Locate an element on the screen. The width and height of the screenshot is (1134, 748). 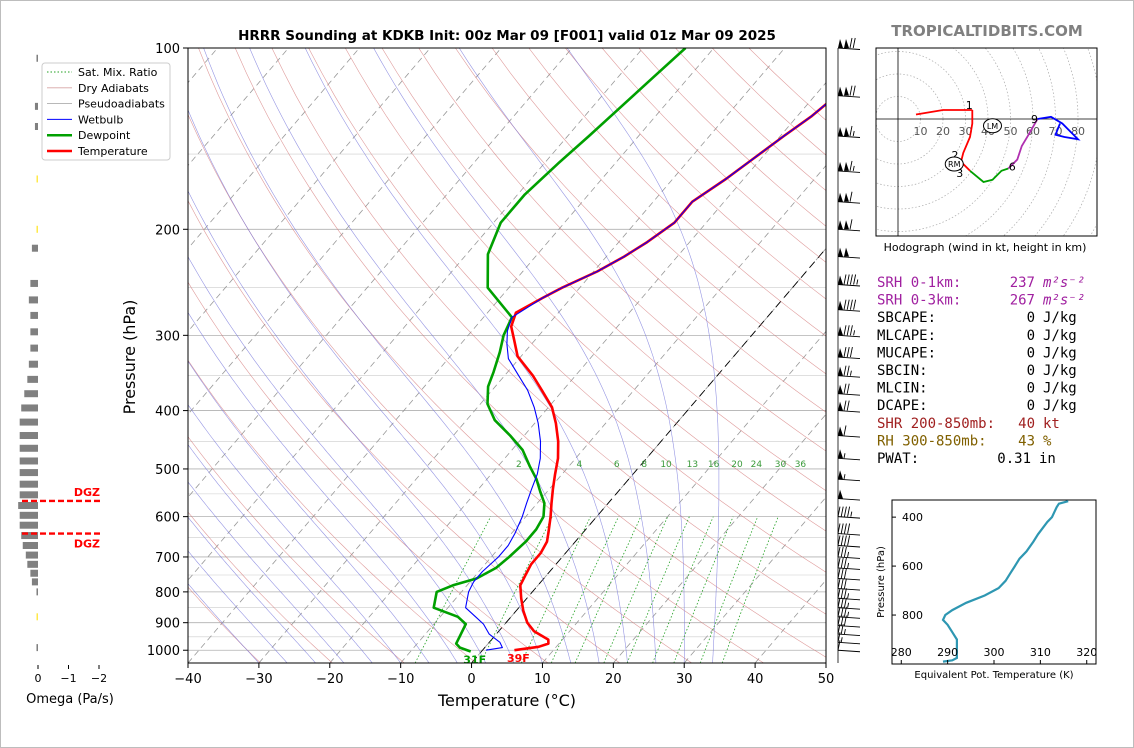
mixing-ratio-label: 24 is located at coordinates (757, 465).